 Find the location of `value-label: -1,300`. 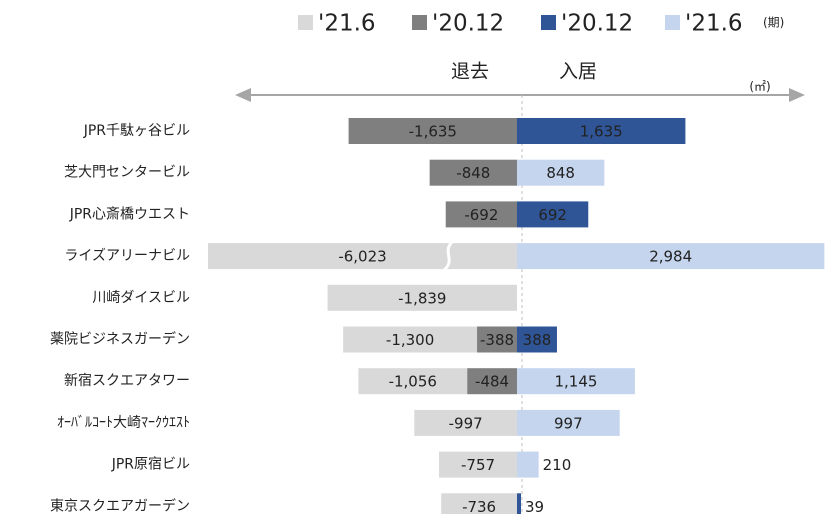

value-label: -1,300 is located at coordinates (410, 340).